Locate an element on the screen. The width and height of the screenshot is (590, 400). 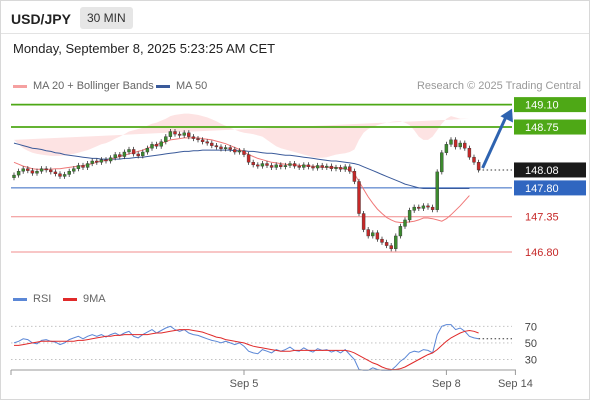
level-tag-149.10: 149.10 is located at coordinates (542, 106).